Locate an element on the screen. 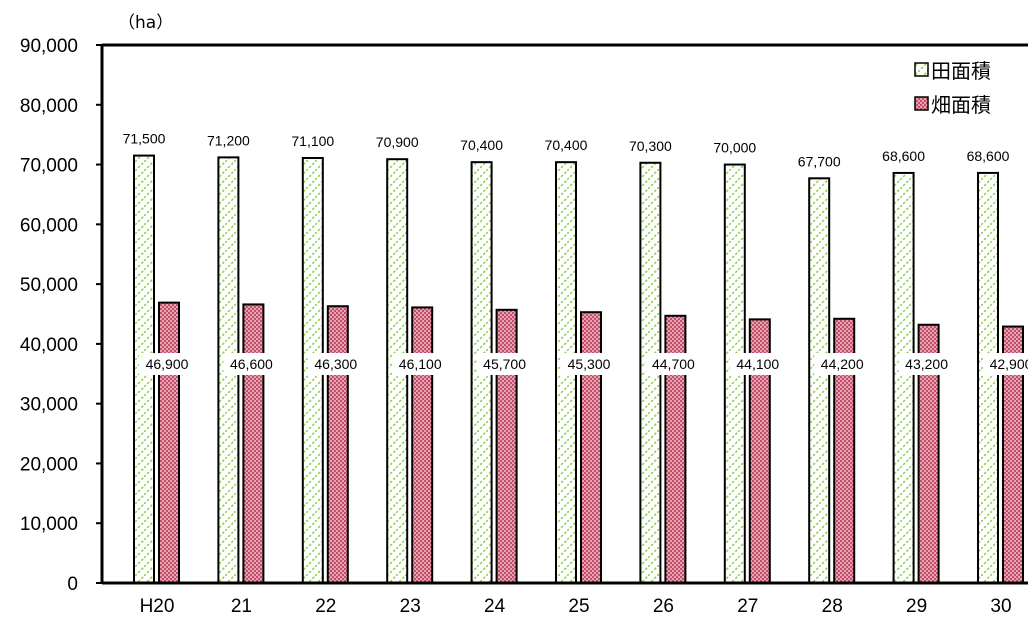  x-tick-label: 26 is located at coordinates (663, 606).